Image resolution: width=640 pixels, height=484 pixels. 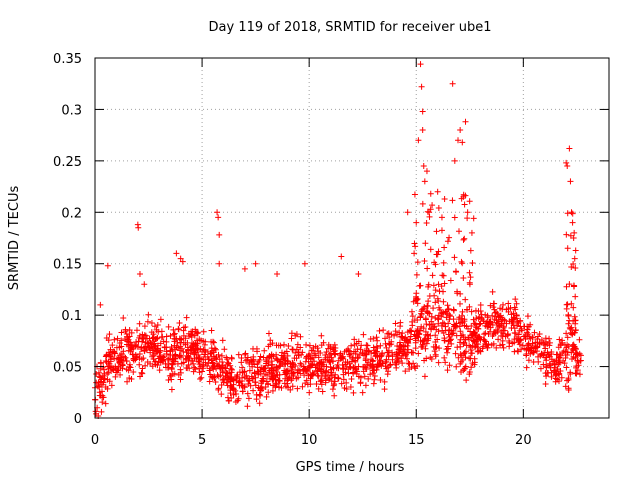 I want to click on y-axis-label: SRMTID / TECUs, so click(x=14, y=238).